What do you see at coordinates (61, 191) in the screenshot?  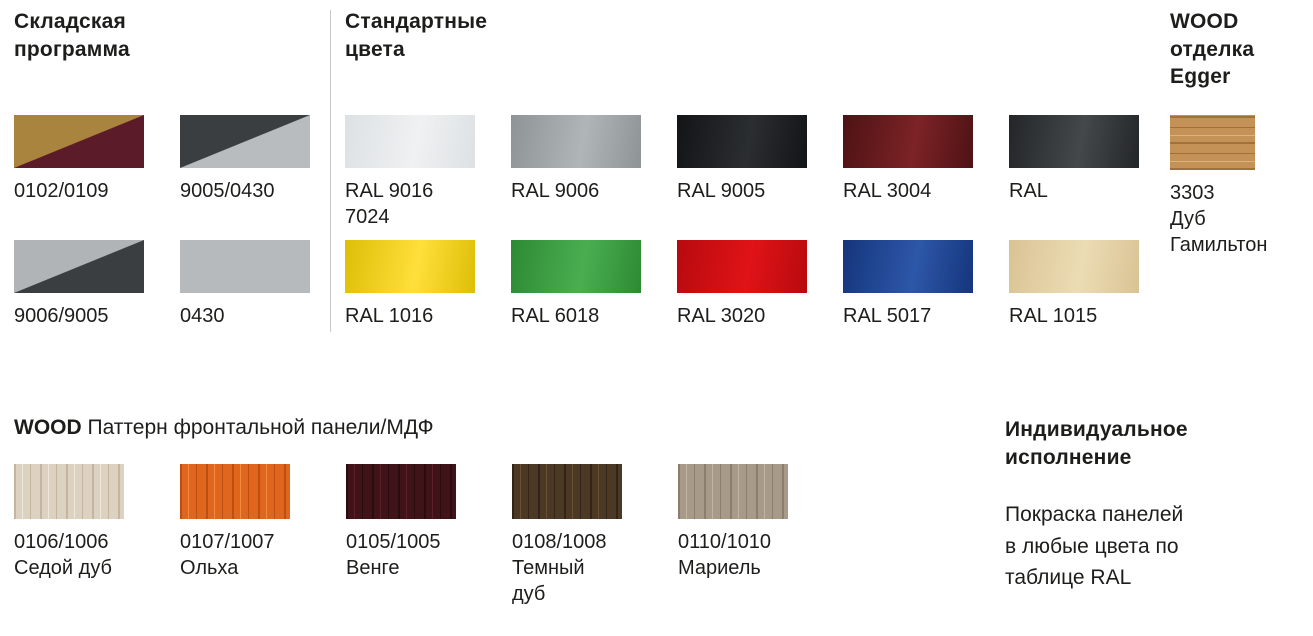 I see `swatch-label: 0102/0109` at bounding box center [61, 191].